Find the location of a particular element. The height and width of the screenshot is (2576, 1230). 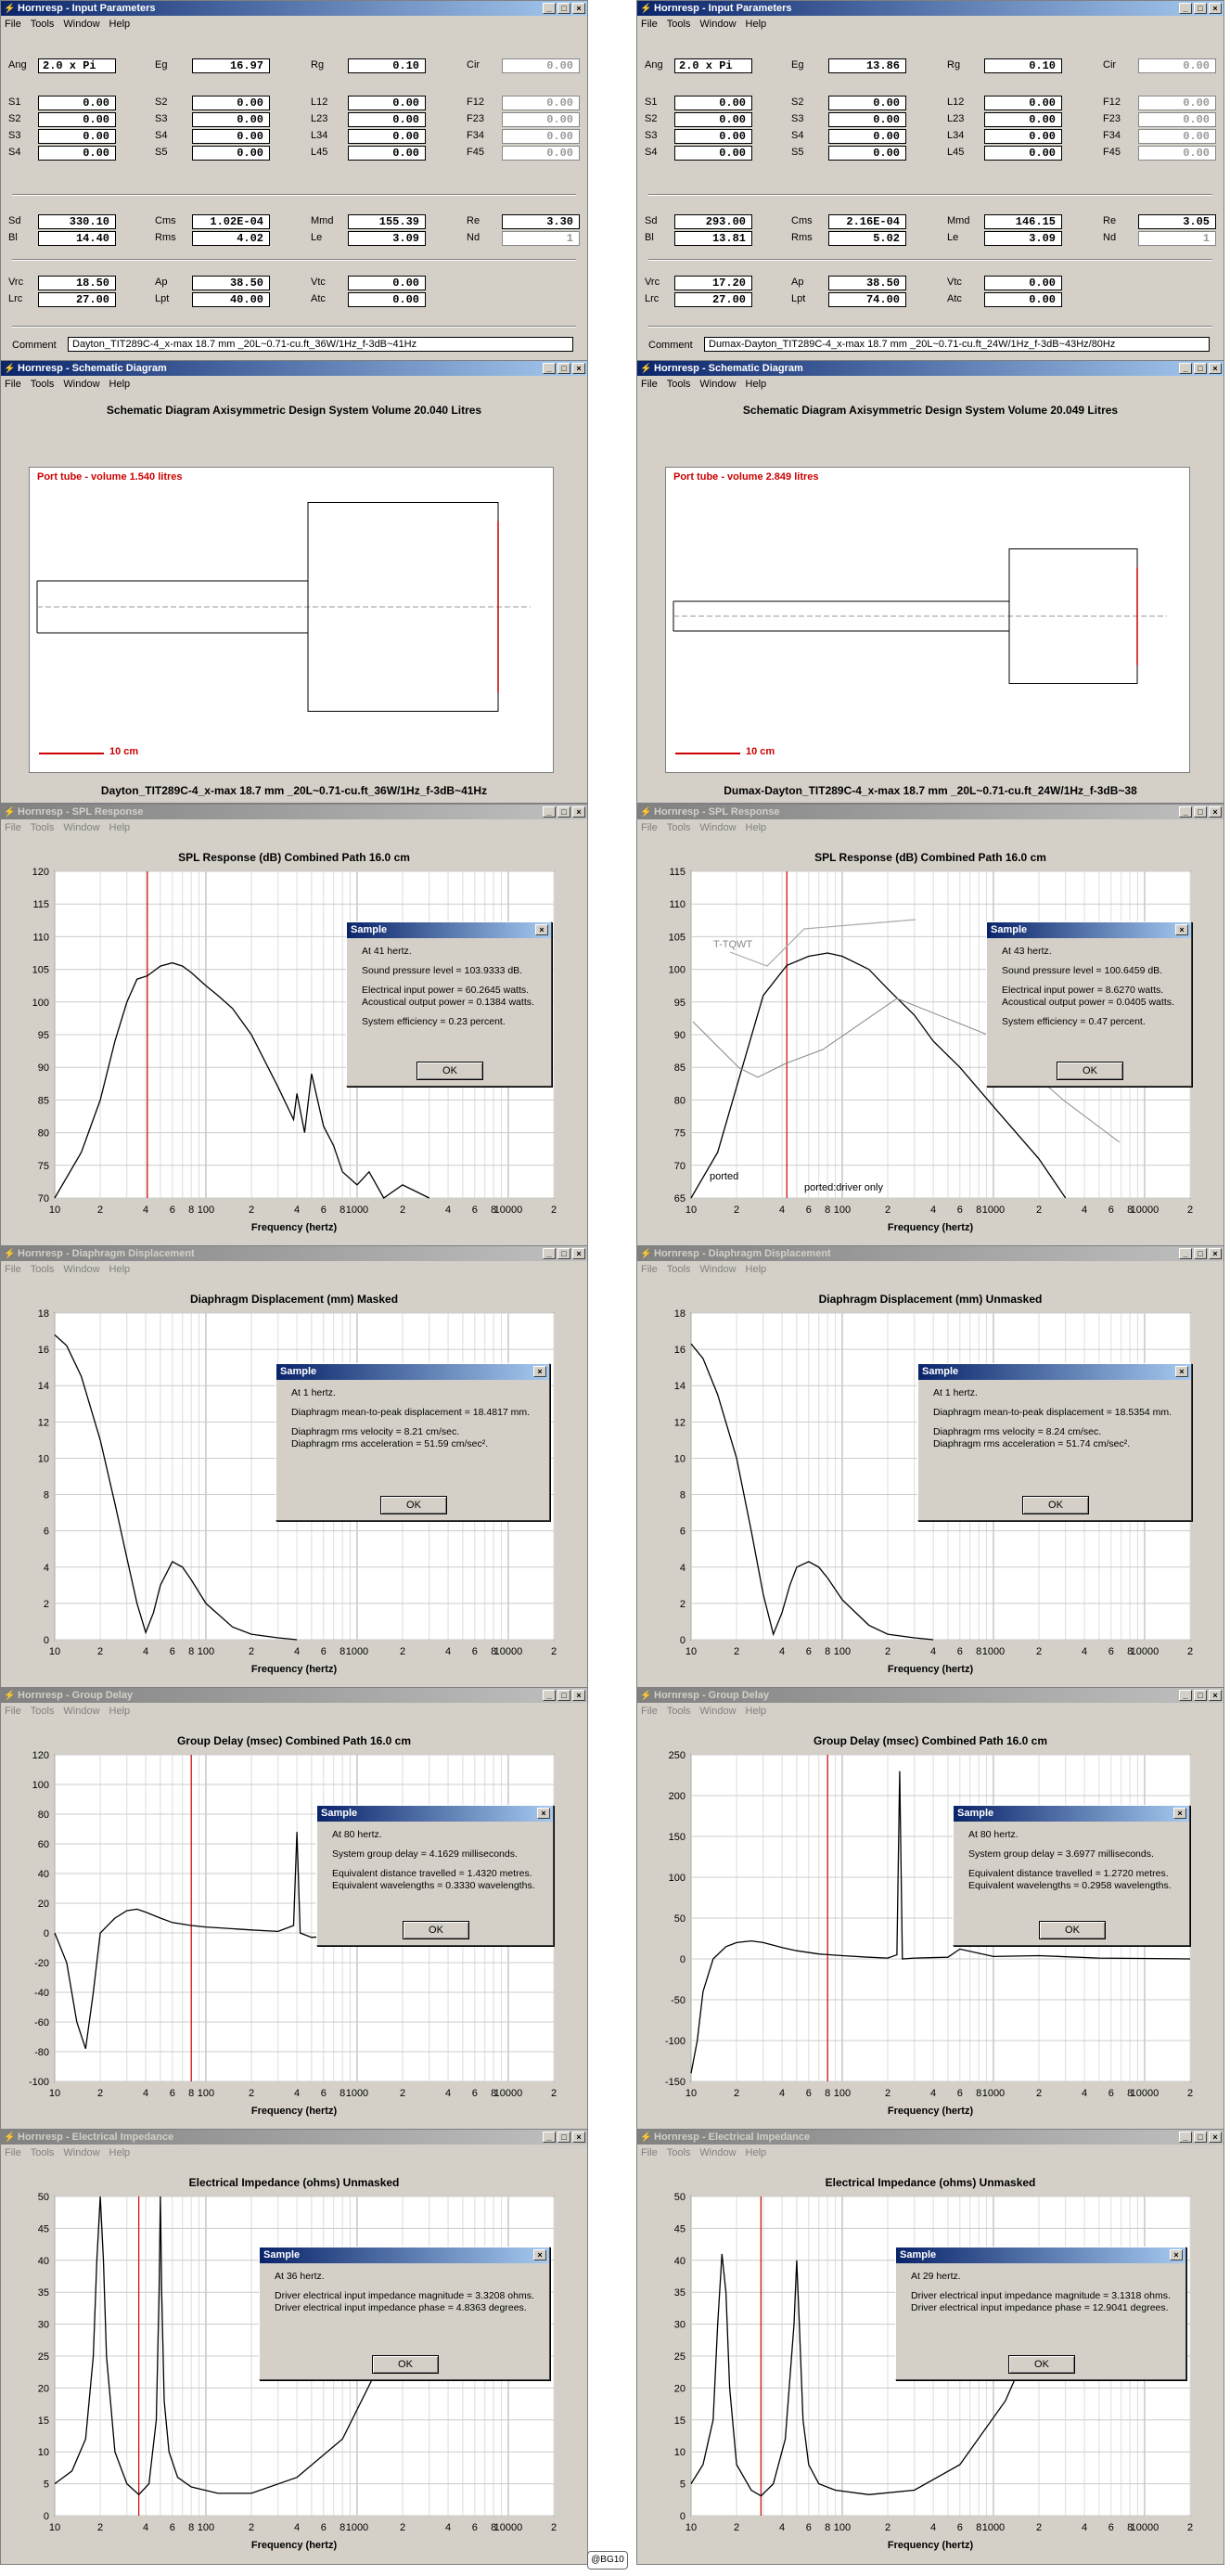

title-bar: ⚡ Hornresp - Schematic Diagram _ □ × is located at coordinates (931, 368).